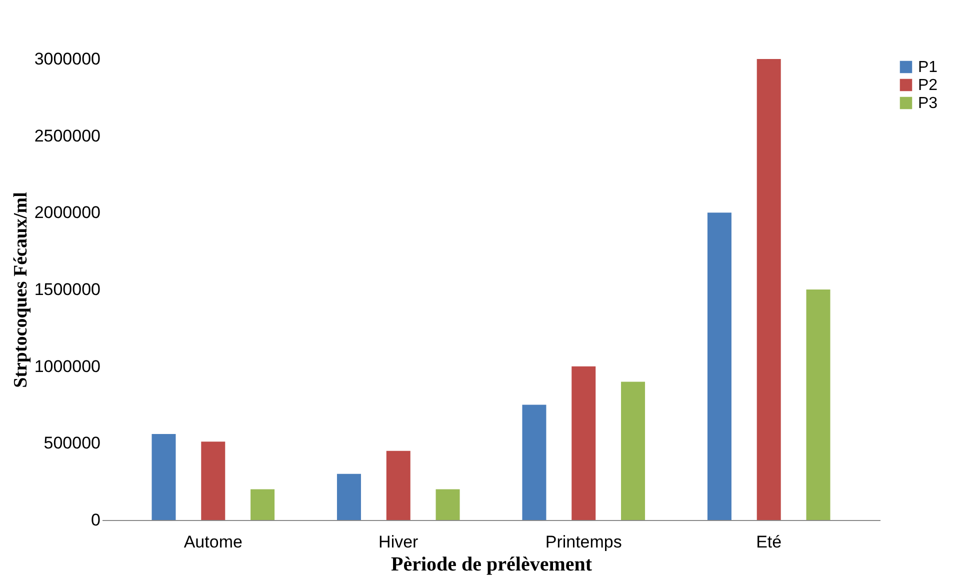  I want to click on x-tick-label: Hiver, so click(398, 542).